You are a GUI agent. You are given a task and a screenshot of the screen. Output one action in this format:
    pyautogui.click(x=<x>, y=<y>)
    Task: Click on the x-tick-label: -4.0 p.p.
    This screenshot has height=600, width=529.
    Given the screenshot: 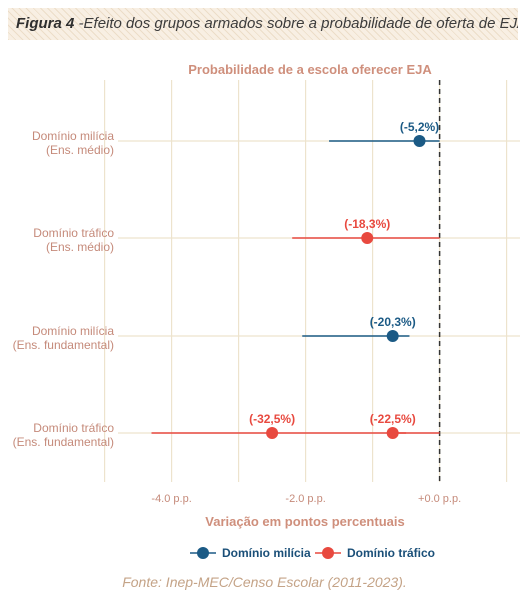 What is the action you would take?
    pyautogui.click(x=171, y=499)
    